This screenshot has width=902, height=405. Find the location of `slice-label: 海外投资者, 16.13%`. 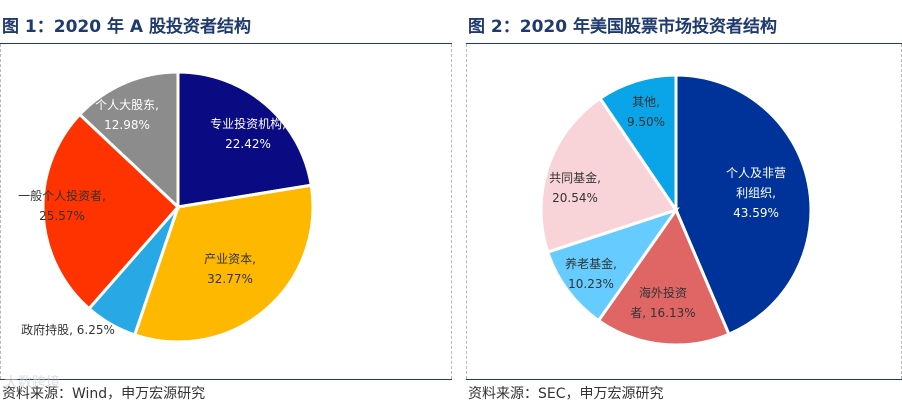

slice-label: 海外投资者, 16.13% is located at coordinates (662, 302).